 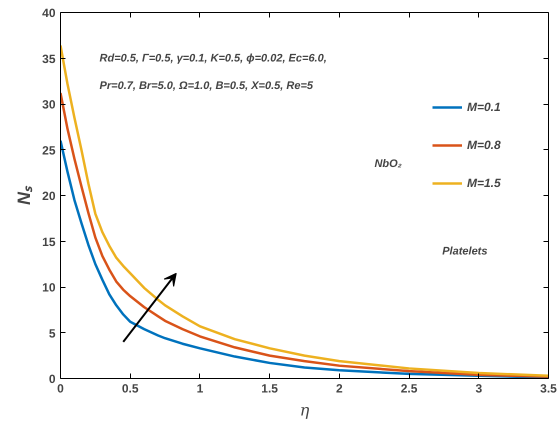 What do you see at coordinates (269, 389) in the screenshot?
I see `x-tick-label: 1.5` at bounding box center [269, 389].